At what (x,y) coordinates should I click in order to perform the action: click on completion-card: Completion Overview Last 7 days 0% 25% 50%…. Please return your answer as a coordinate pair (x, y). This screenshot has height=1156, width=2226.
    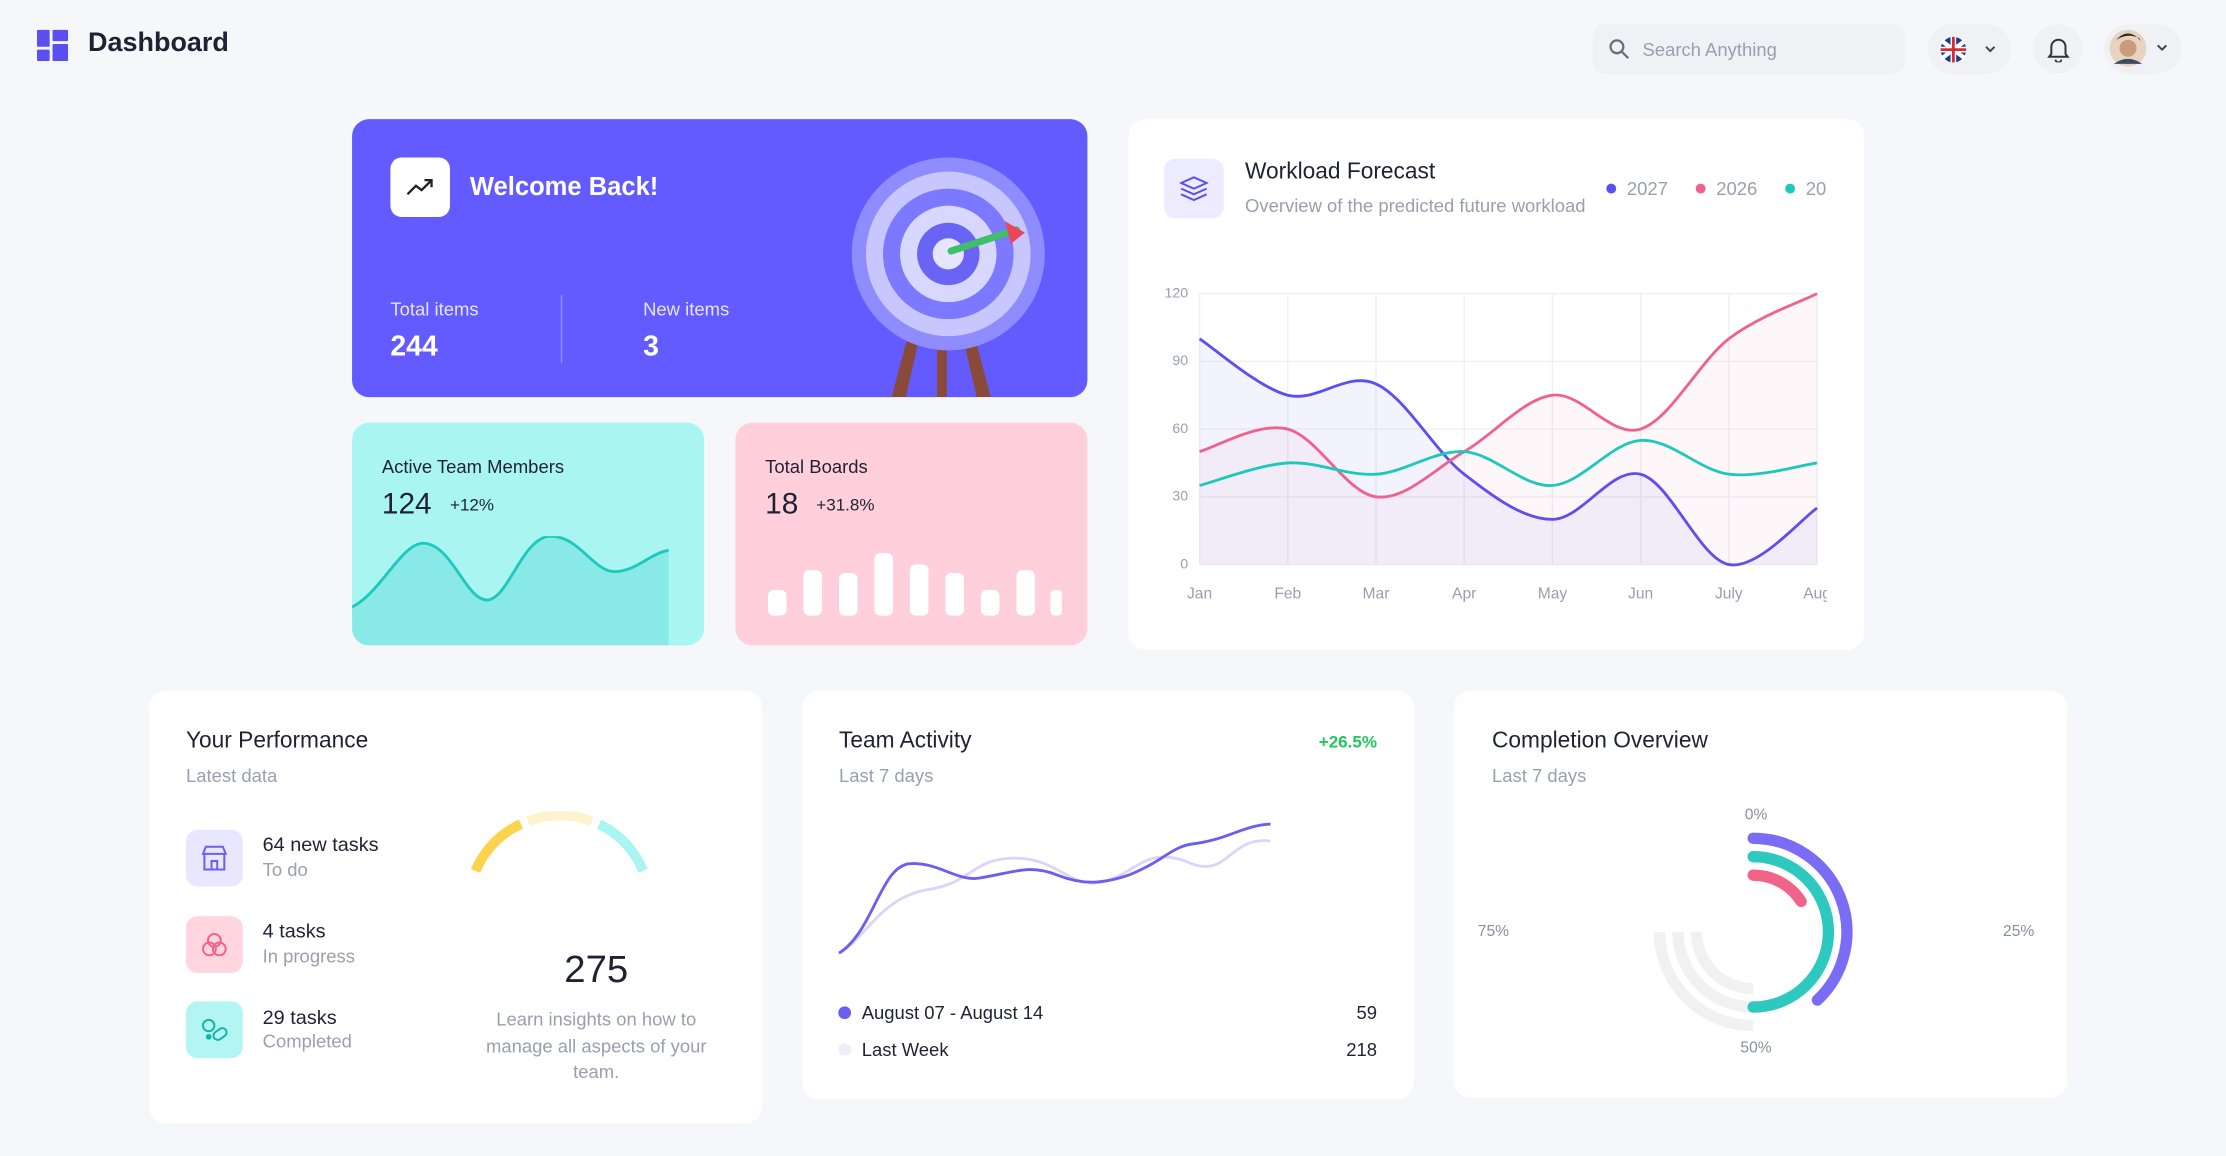
    Looking at the image, I should click on (1760, 894).